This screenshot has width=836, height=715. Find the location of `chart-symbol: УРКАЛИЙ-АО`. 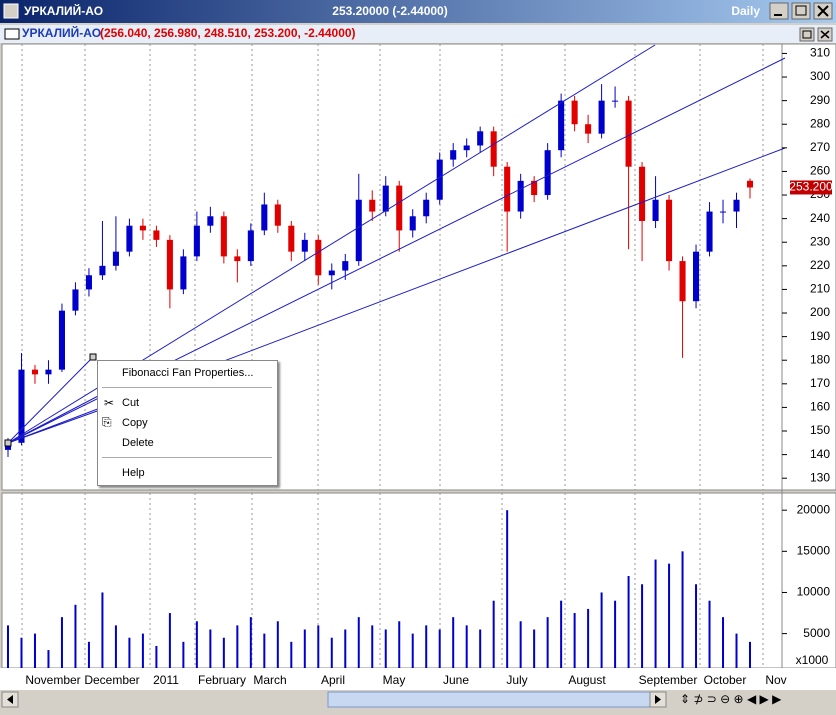

chart-symbol: УРКАЛИЙ-АО is located at coordinates (61, 32).